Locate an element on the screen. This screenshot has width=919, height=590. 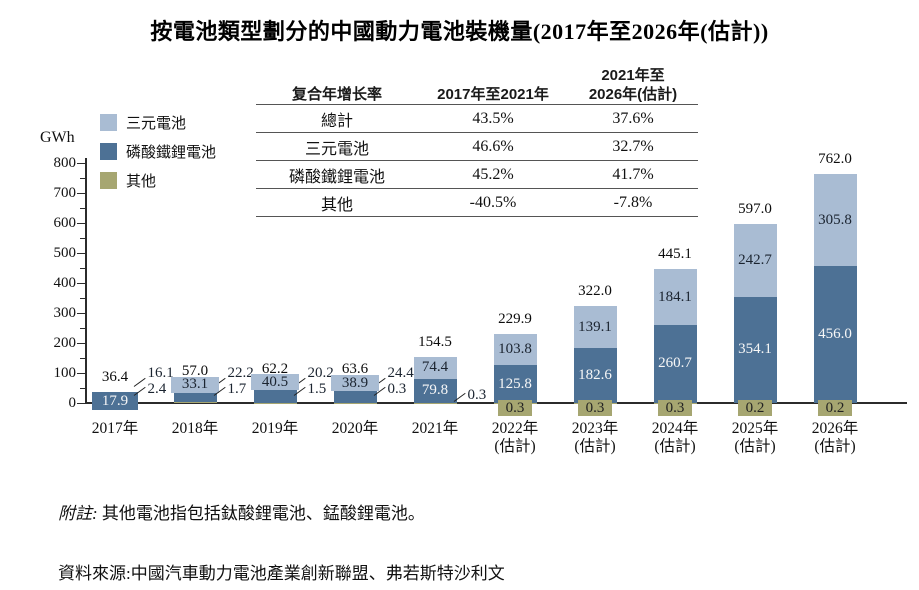
x-axis-category-label: 2026年 is located at coordinates (835, 428).